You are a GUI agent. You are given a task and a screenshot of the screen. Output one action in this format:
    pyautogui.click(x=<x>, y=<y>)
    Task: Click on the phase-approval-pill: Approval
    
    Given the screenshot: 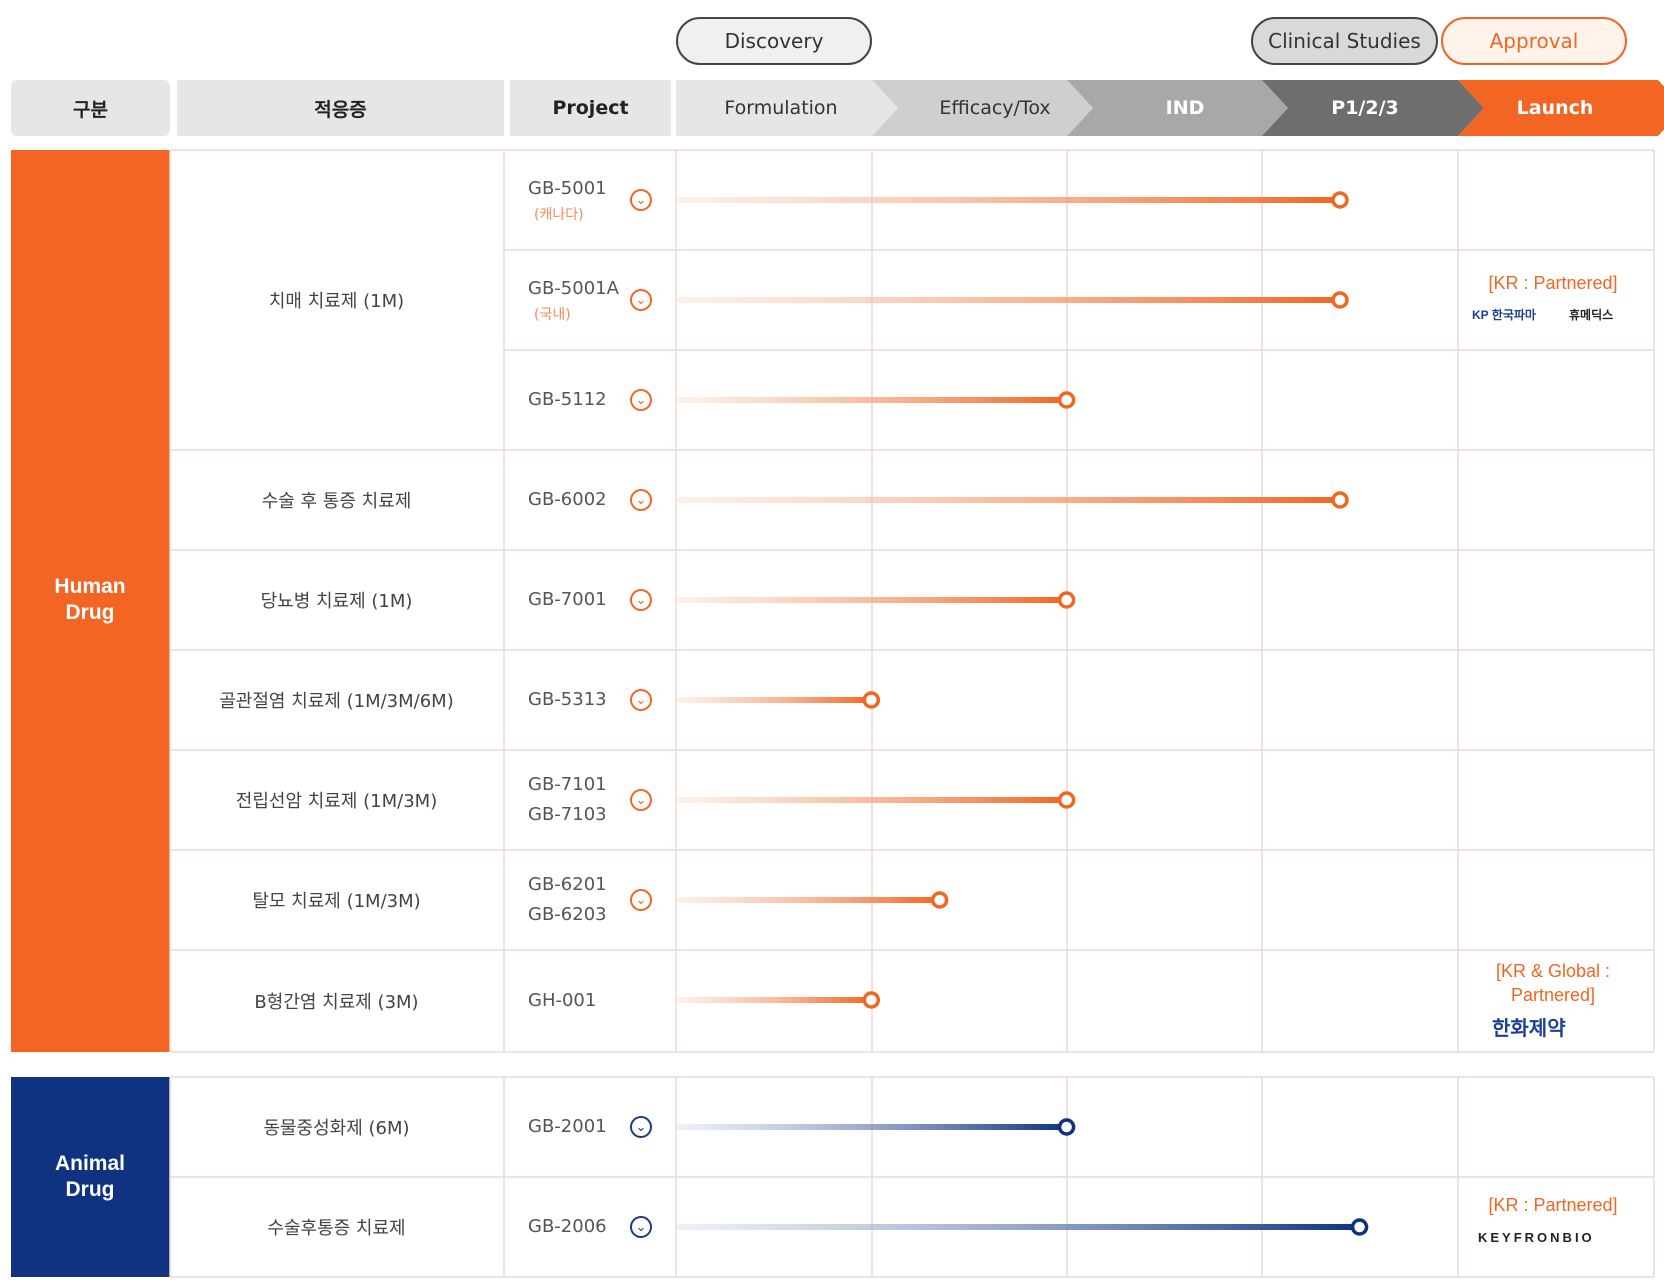 What is the action you would take?
    pyautogui.click(x=1534, y=41)
    